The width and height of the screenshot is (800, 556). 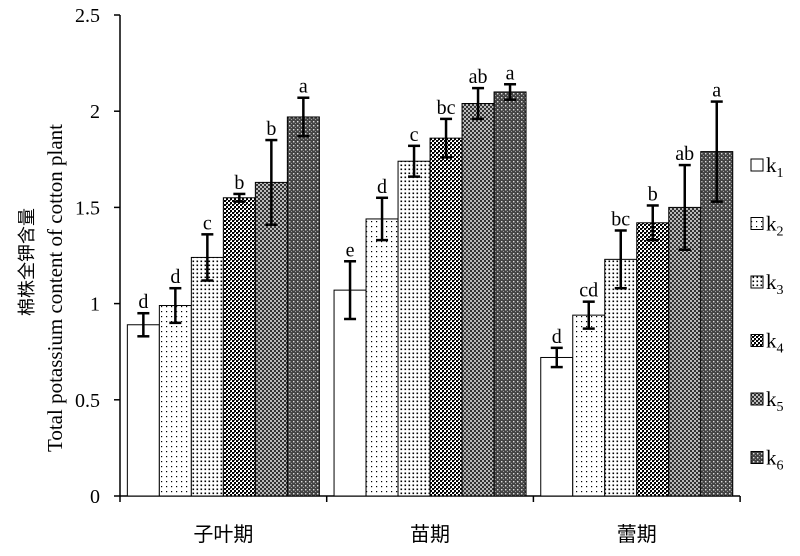 What do you see at coordinates (95, 112) in the screenshot?
I see `y-tick-label: 2` at bounding box center [95, 112].